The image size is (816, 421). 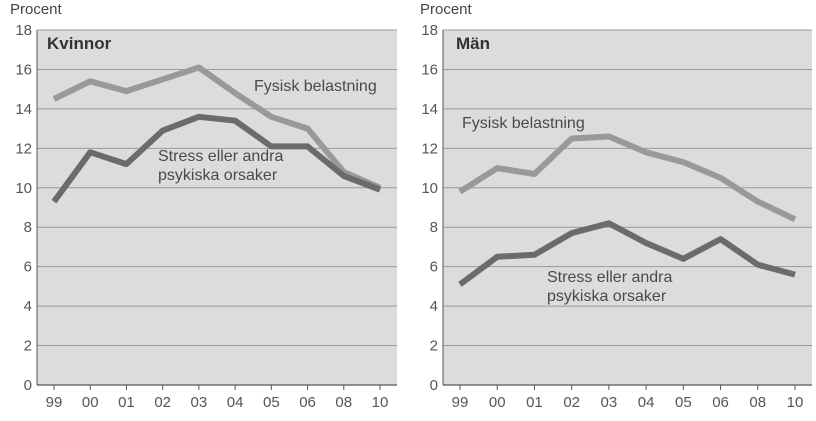 I want to click on panel-title: Män, so click(x=473, y=43).